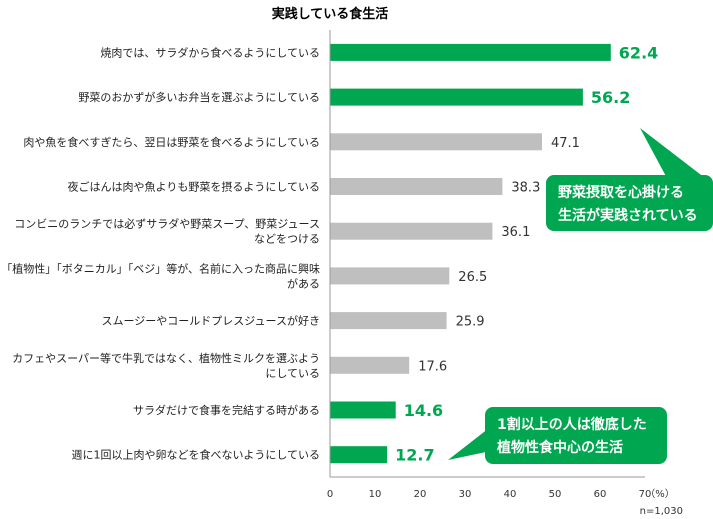  I want to click on callout-line-2: 植物性食中心の生活, so click(559, 447).